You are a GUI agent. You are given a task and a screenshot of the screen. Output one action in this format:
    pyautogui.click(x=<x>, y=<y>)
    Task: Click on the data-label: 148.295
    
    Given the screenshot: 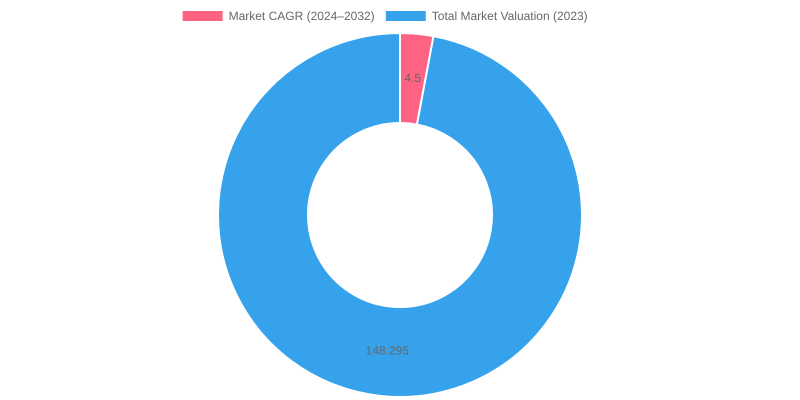 What is the action you would take?
    pyautogui.click(x=388, y=351)
    